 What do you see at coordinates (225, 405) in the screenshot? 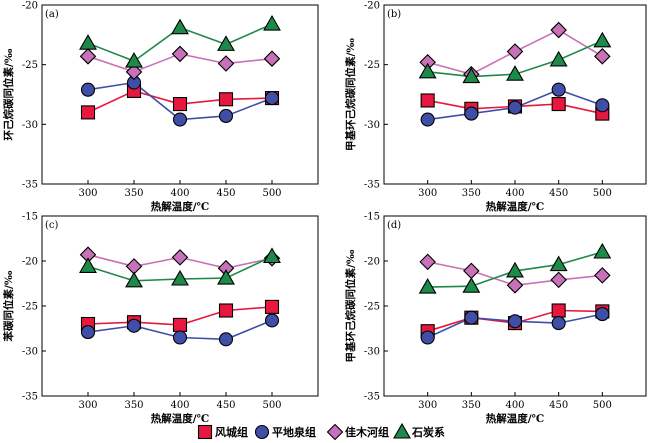
I see `x-tick-label: 450` at bounding box center [225, 405].